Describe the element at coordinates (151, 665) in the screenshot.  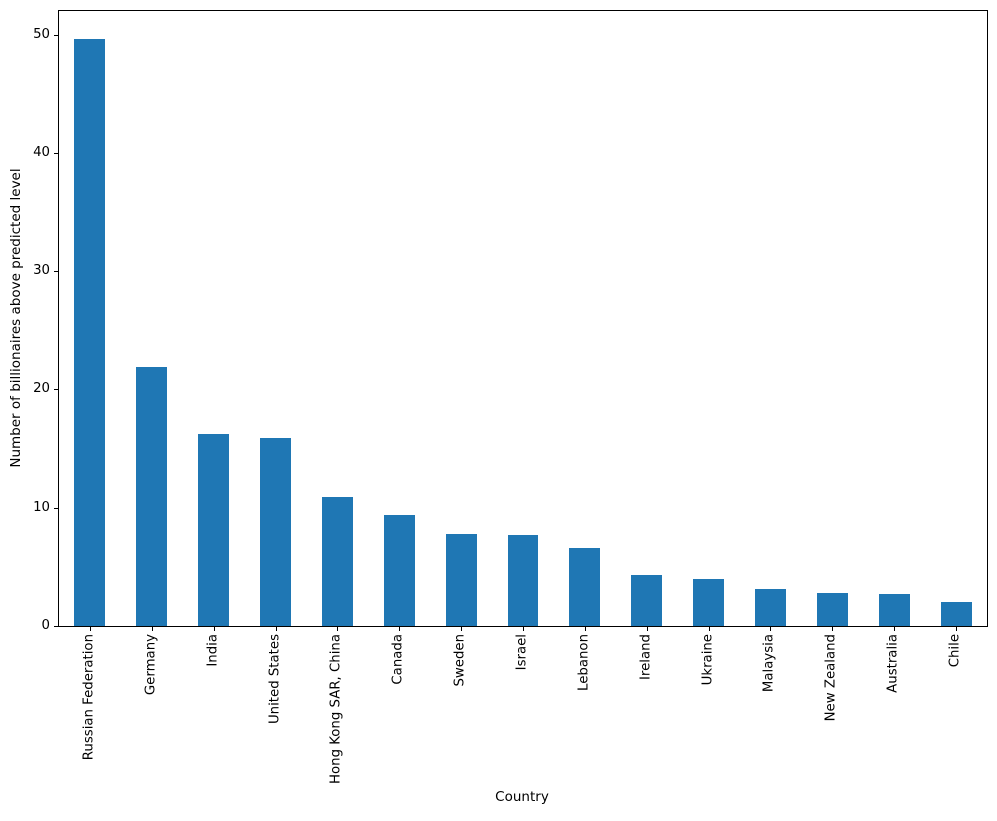
I see `x-tick-label: Germany` at that location.